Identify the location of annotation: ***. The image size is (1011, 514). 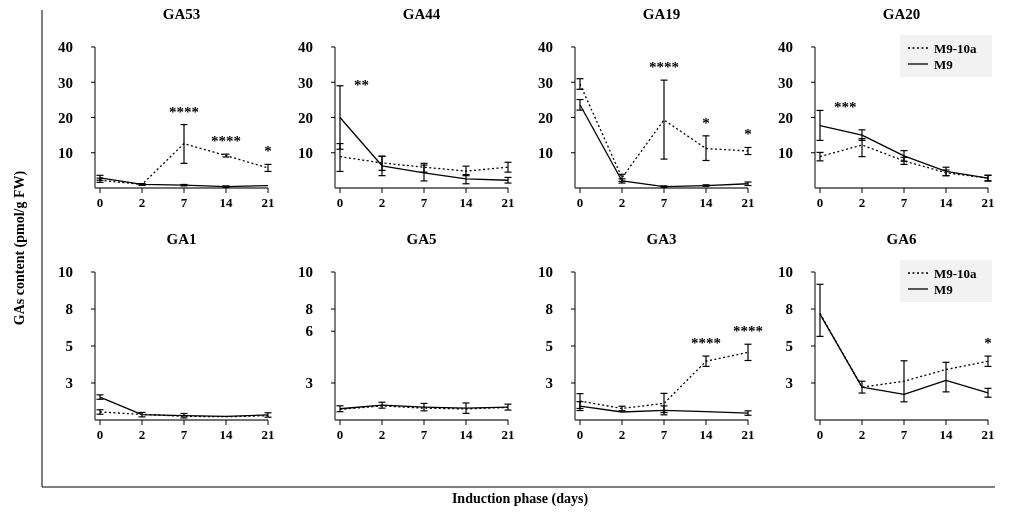
(845, 106).